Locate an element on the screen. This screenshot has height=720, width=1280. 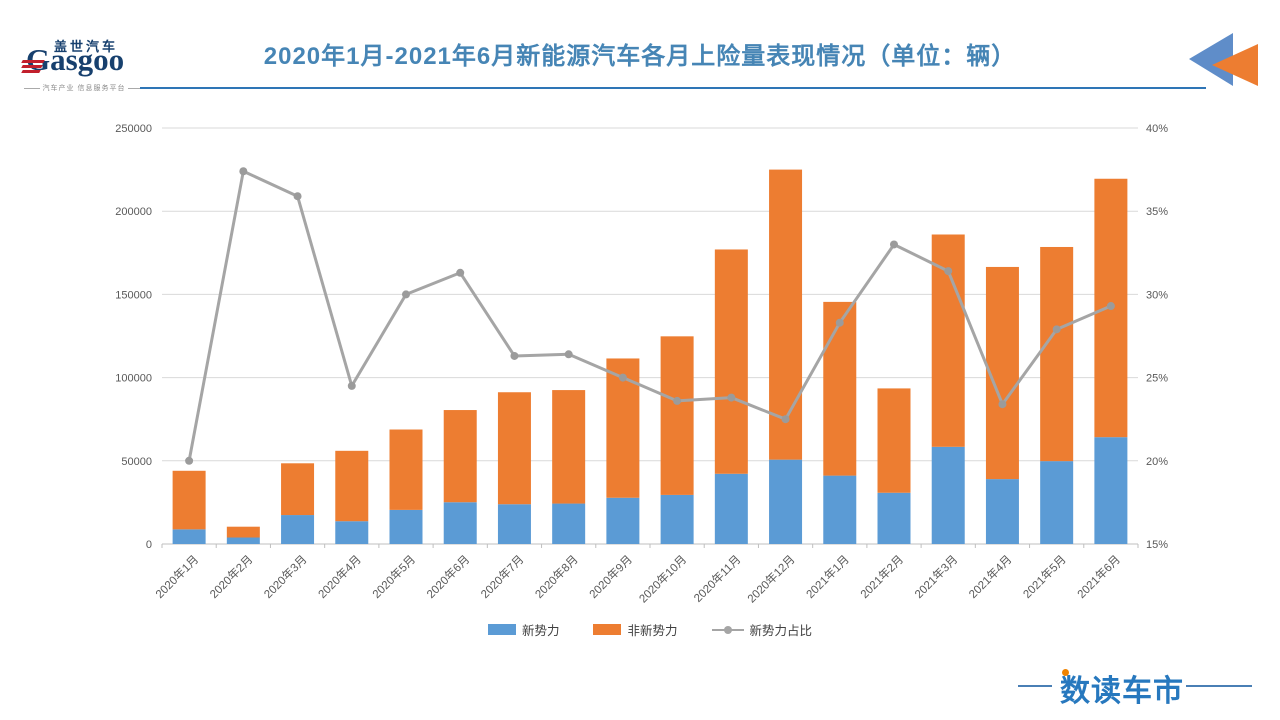
y-axis-left-label: 200000 is located at coordinates (133, 212).